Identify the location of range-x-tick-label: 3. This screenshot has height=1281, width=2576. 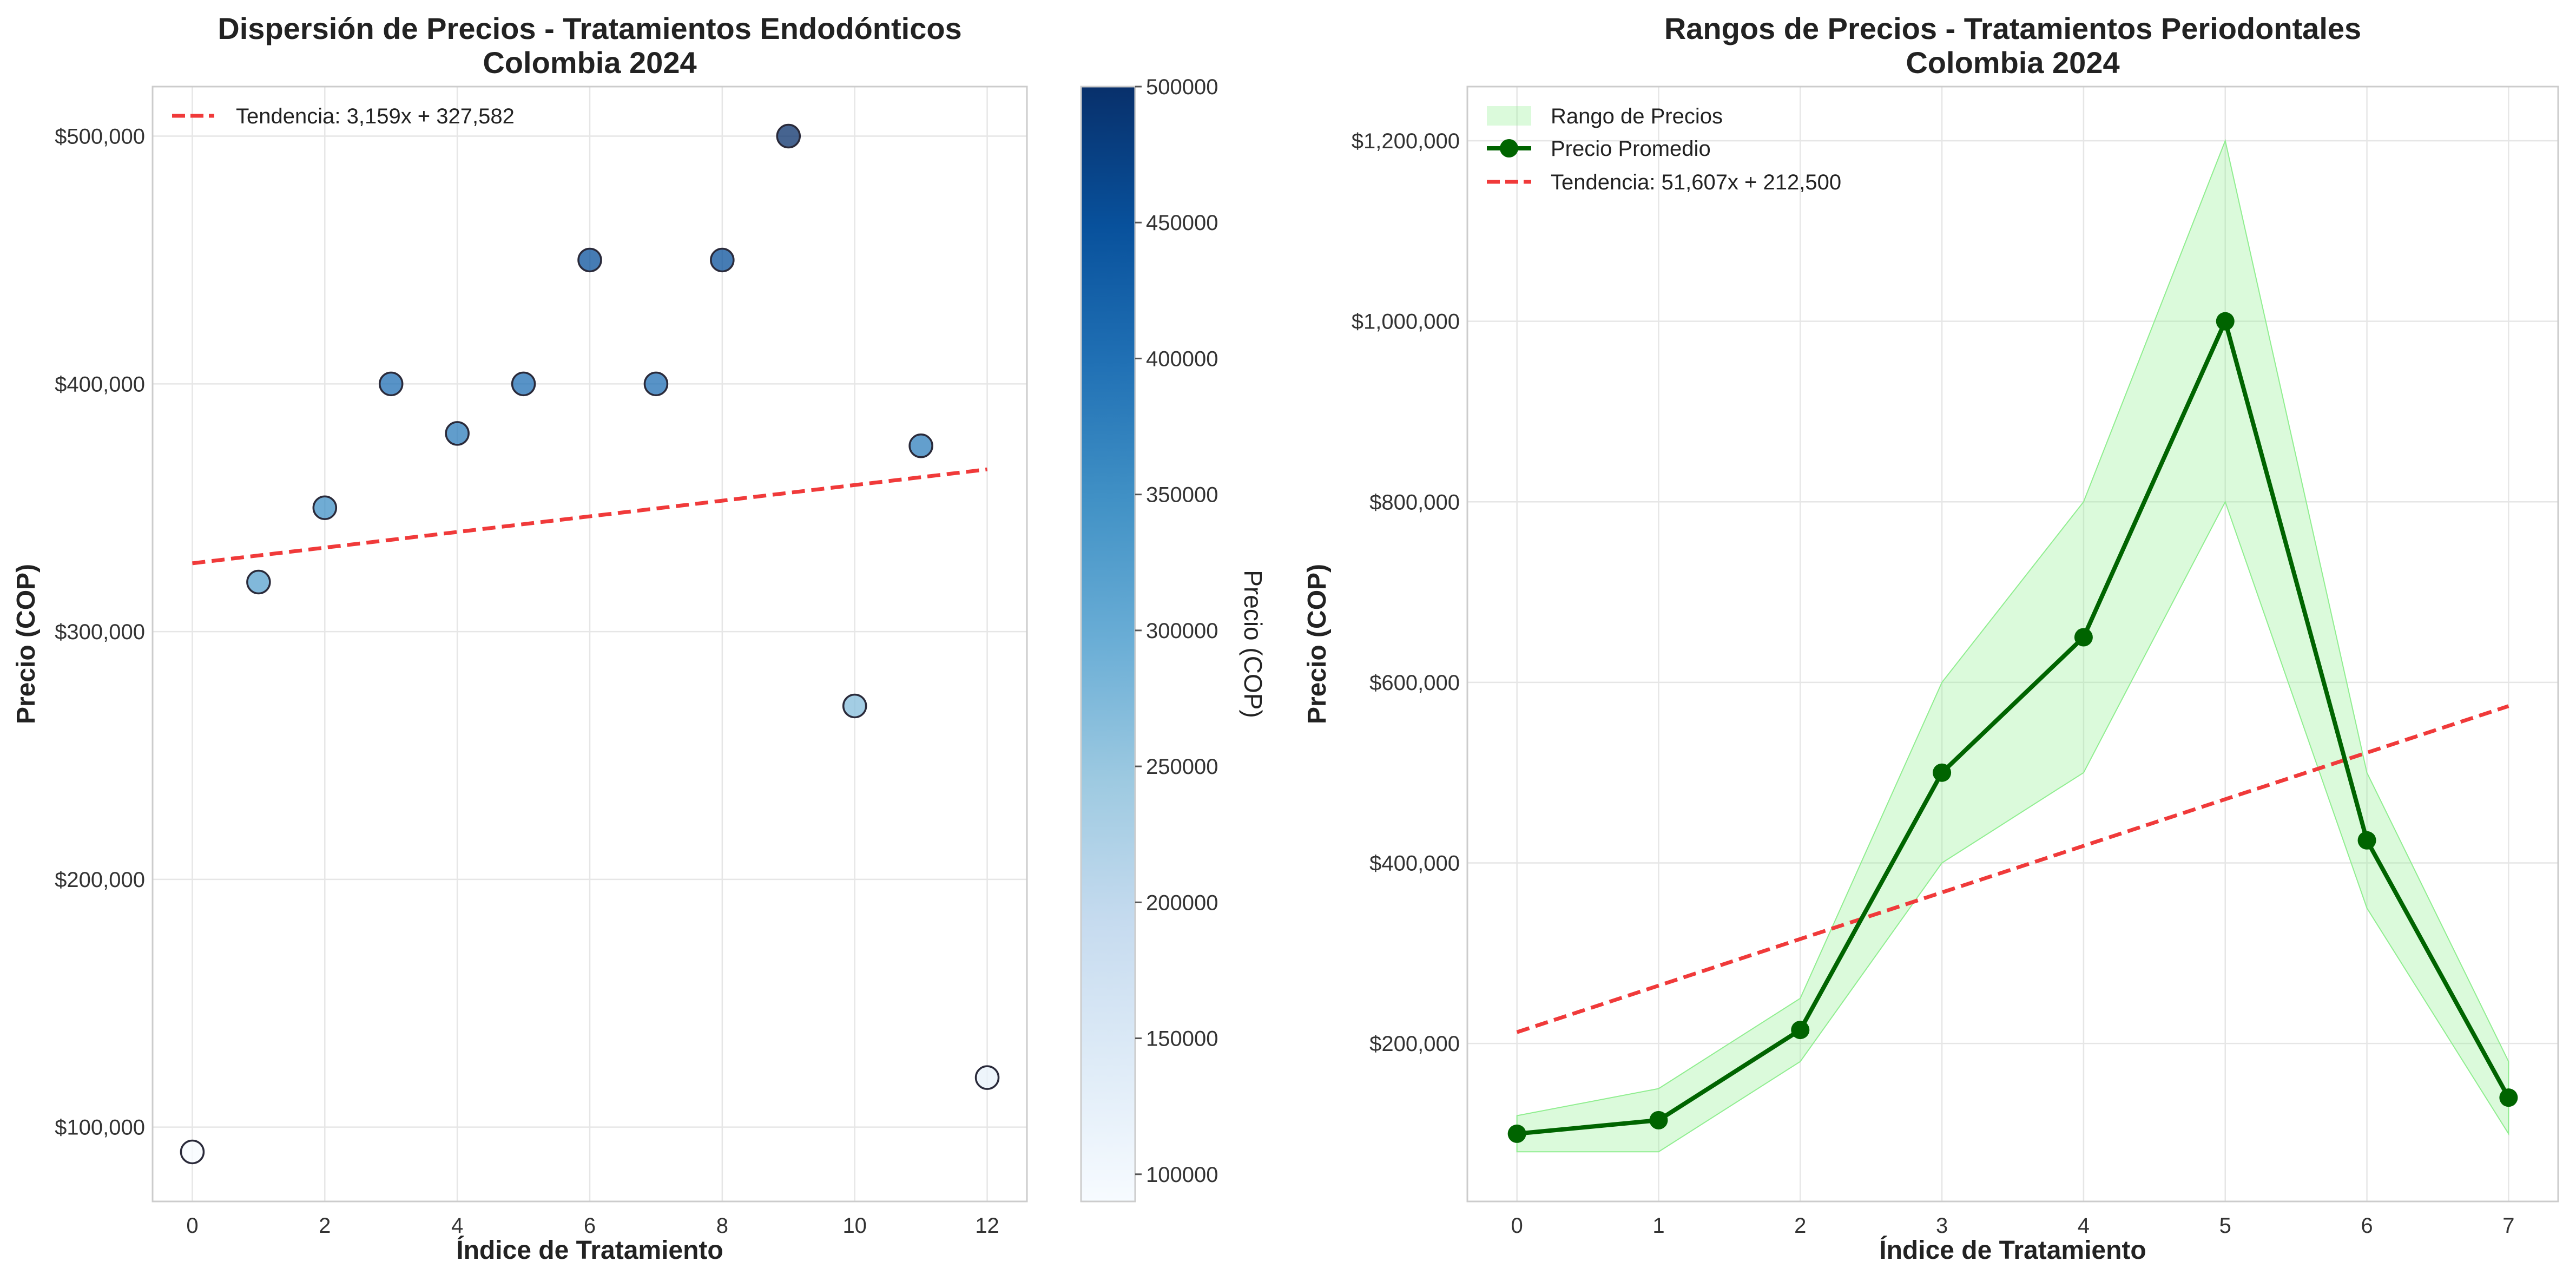
(1942, 1226).